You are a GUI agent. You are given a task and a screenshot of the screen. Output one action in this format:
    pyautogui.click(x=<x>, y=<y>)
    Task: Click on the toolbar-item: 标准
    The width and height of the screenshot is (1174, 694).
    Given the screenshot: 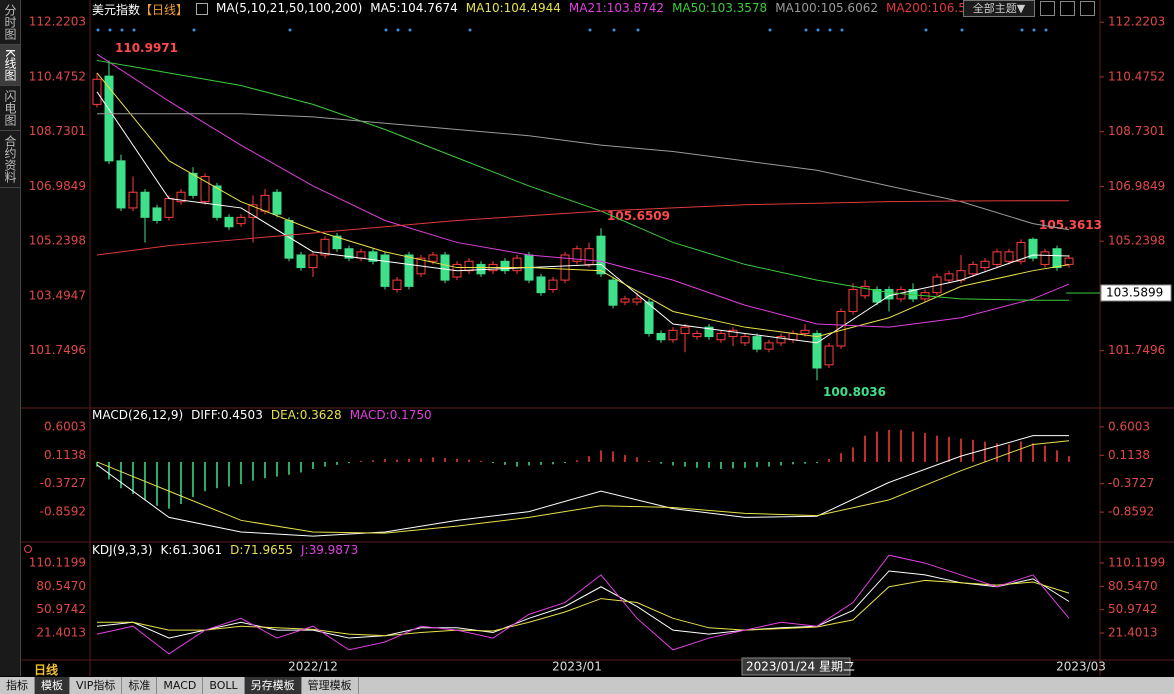 What is the action you would take?
    pyautogui.click(x=140, y=685)
    